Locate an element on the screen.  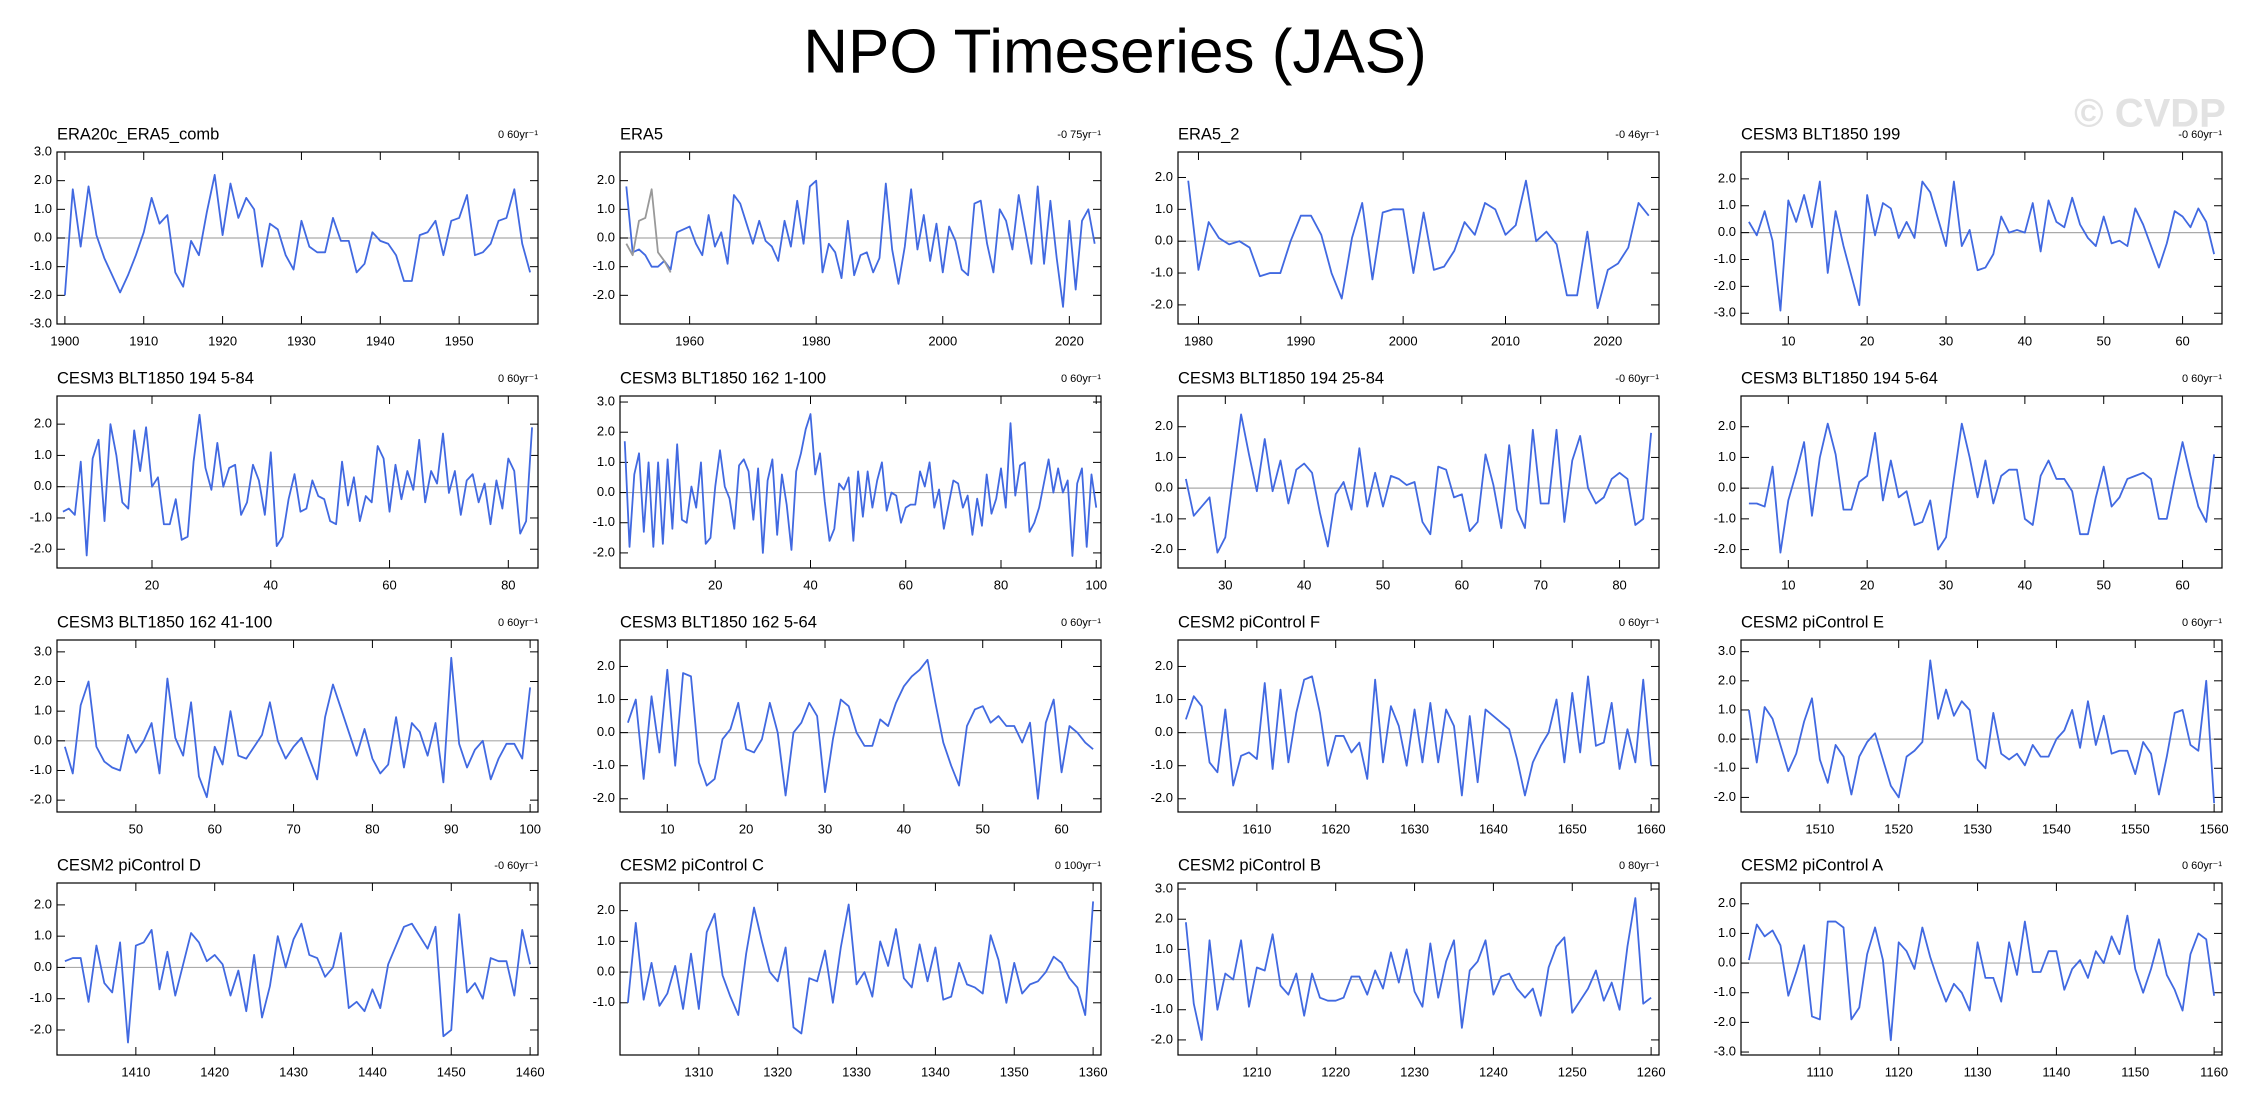
panel-title: CESM2 piControl F is located at coordinates (1249, 622).